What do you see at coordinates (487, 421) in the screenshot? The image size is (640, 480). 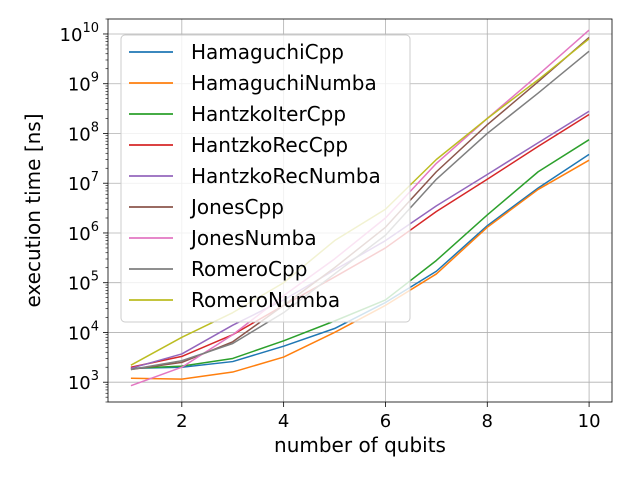 I see `x-tick-label: 8` at bounding box center [487, 421].